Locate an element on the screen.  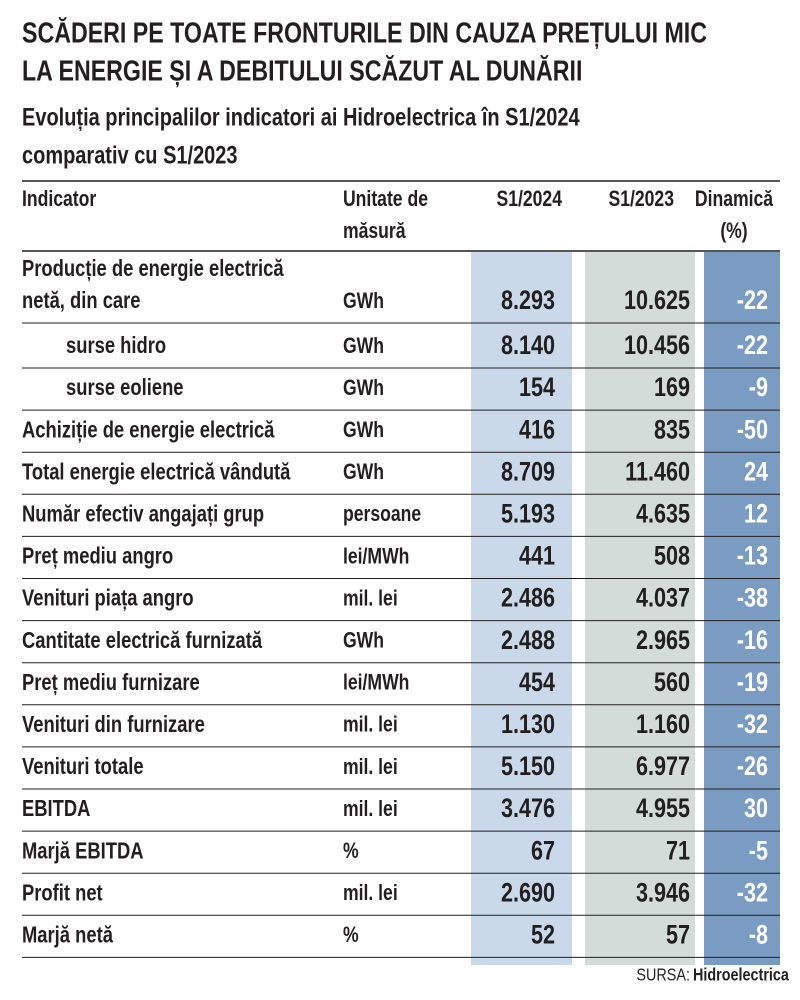
dynamics-column is located at coordinates (742, 608).